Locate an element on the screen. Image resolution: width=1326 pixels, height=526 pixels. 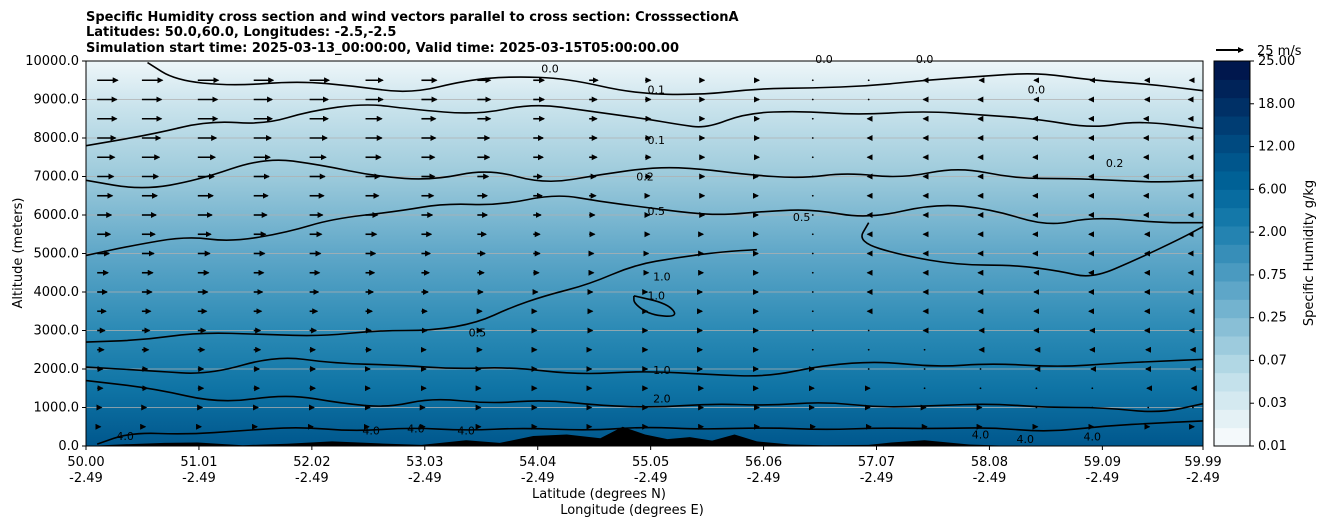
y-tick-label: 9000.0 is located at coordinates (57, 100).